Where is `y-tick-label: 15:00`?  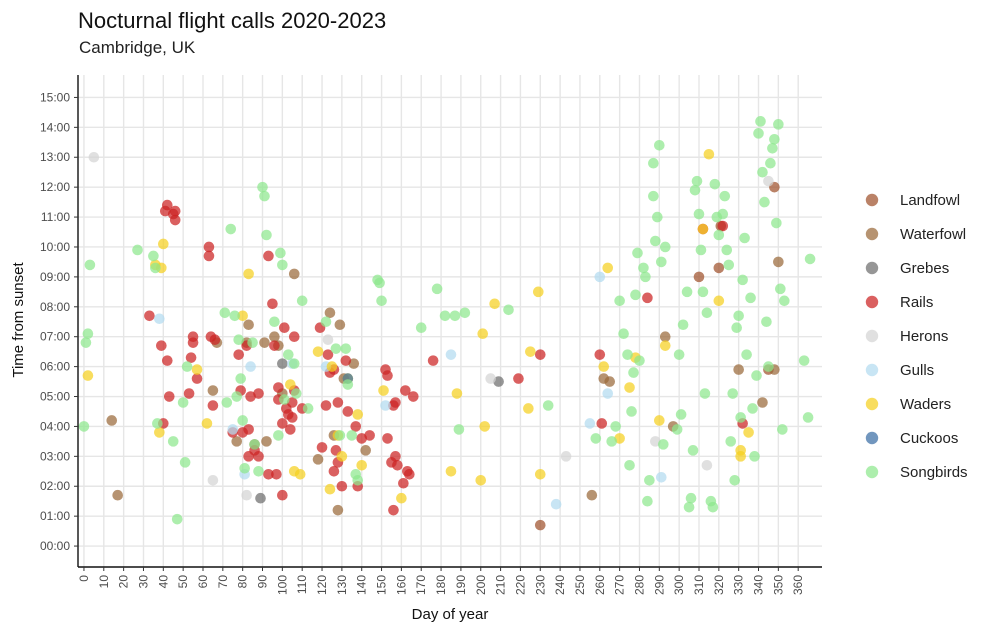 y-tick-label: 15:00 is located at coordinates (55, 97).